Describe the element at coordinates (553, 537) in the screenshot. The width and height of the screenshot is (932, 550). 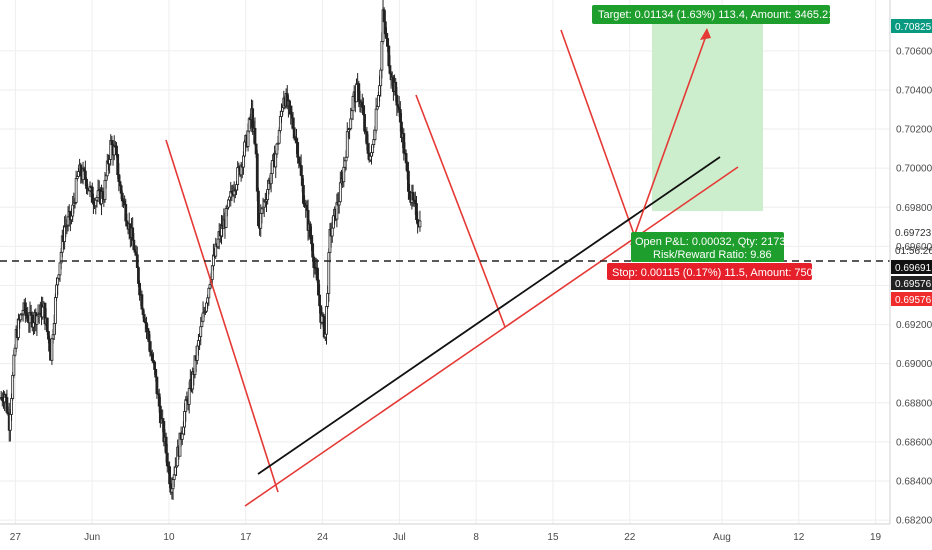
I see `x-tick-label: 15` at that location.